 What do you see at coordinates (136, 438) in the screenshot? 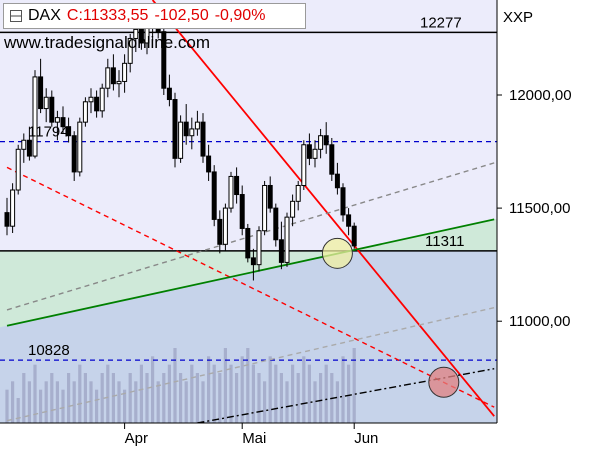
I see `x-tick-label: Apr` at bounding box center [136, 438].